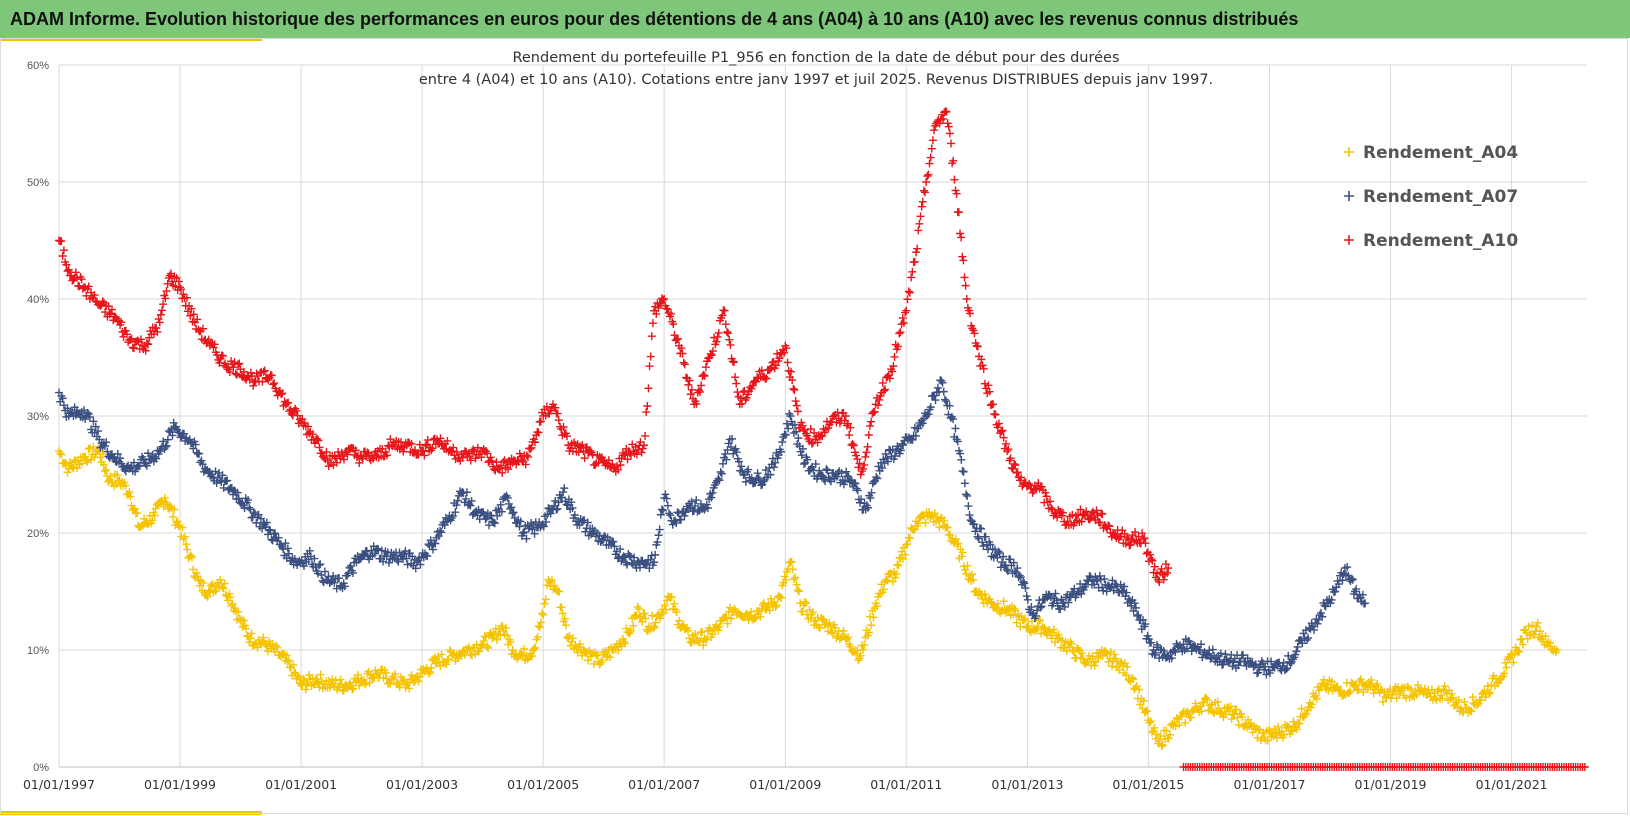 Image resolution: width=1630 pixels, height=816 pixels. What do you see at coordinates (131, 39) in the screenshot?
I see `accent-bar-top` at bounding box center [131, 39].